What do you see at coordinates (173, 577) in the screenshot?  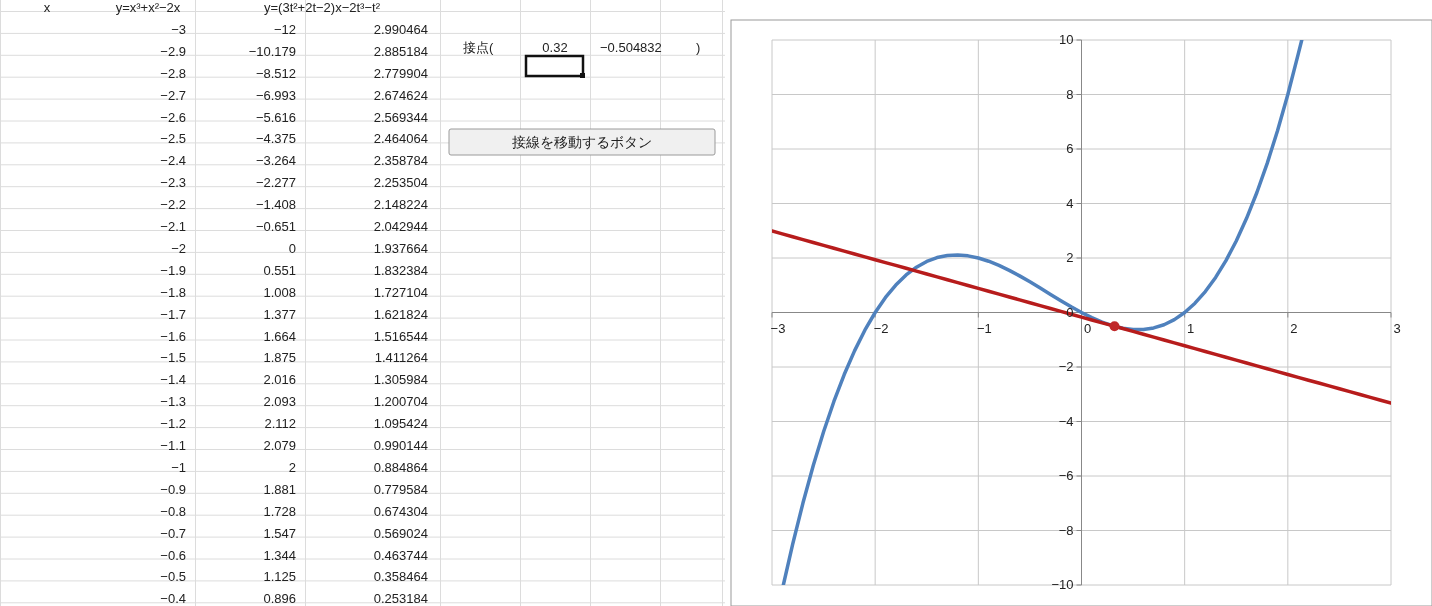 I see `text: −0.5` at bounding box center [173, 577].